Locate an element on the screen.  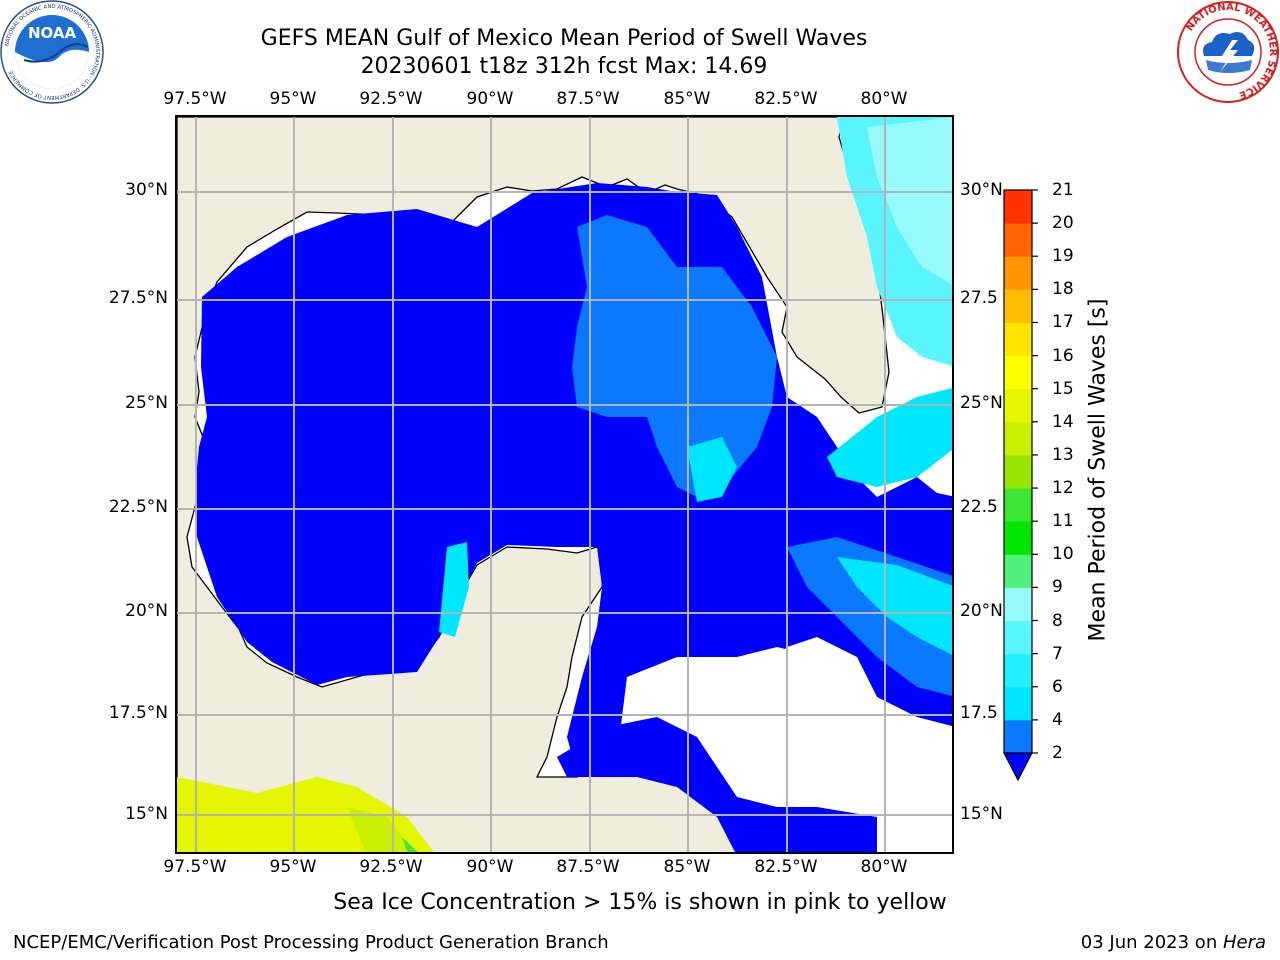
colorbar-tick-label: 10 is located at coordinates (1063, 554).